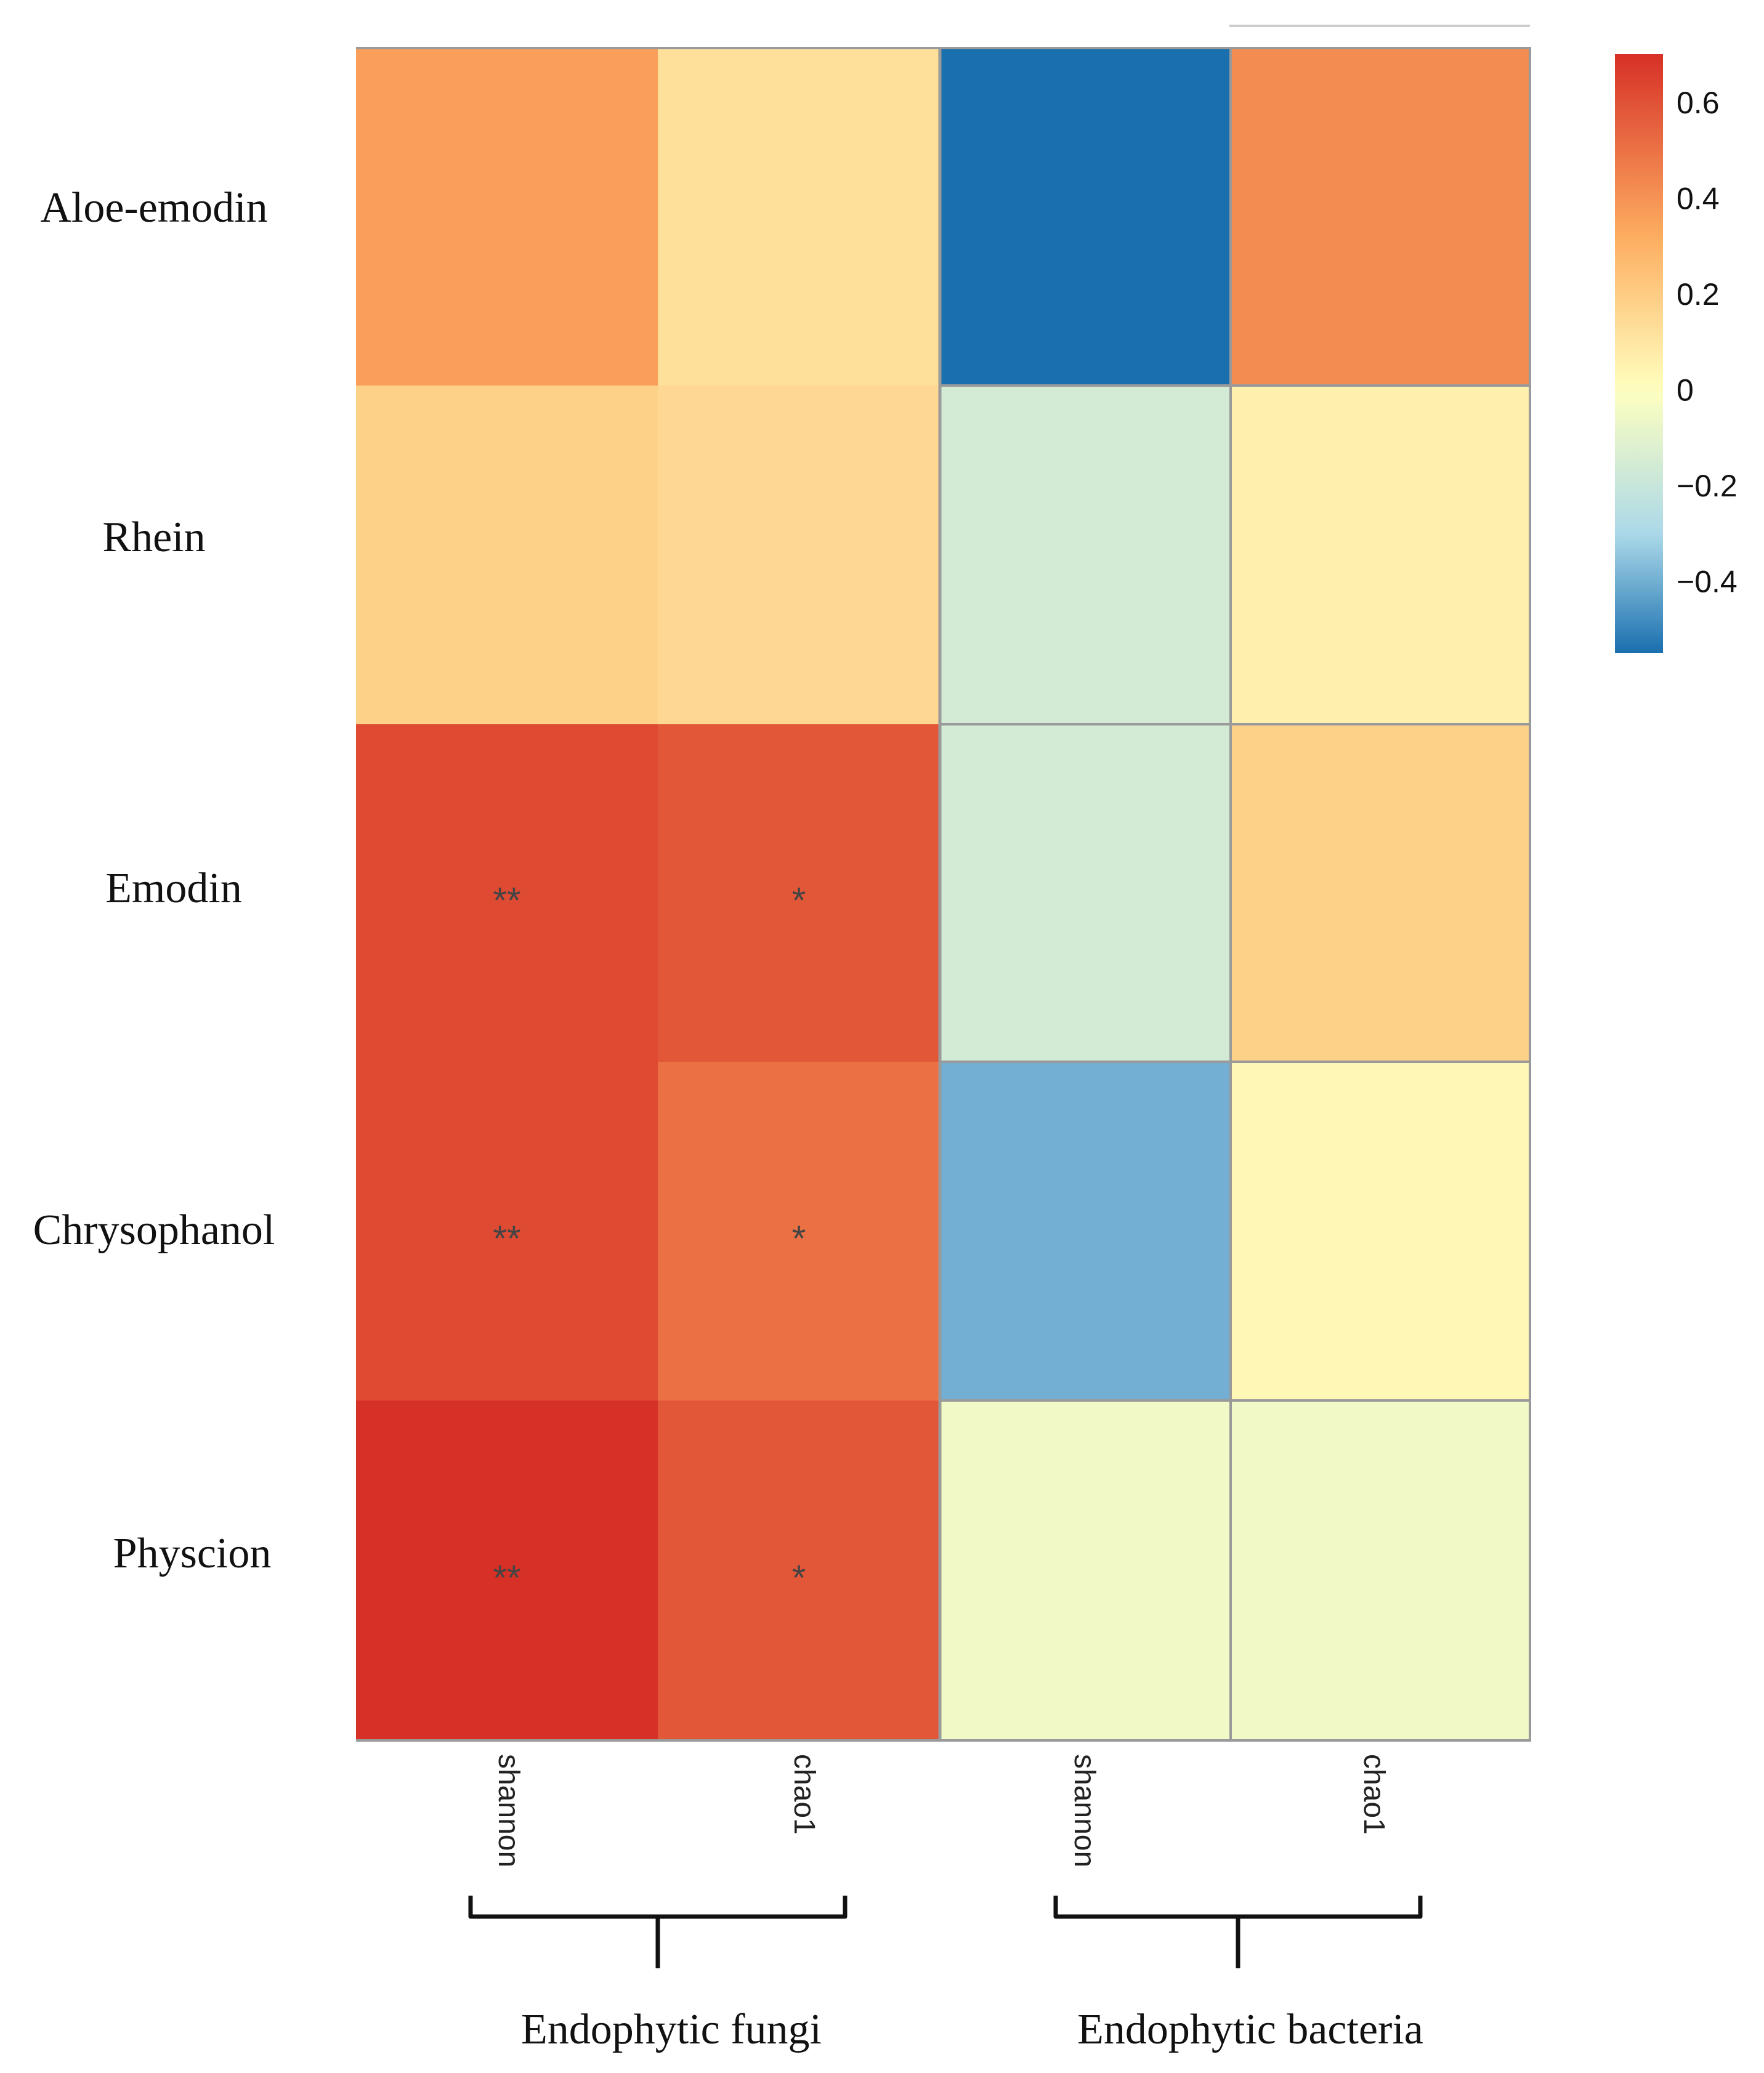 The width and height of the screenshot is (1764, 2073). Describe the element at coordinates (804, 1794) in the screenshot. I see `column-label-chao1-1: chao1` at that location.